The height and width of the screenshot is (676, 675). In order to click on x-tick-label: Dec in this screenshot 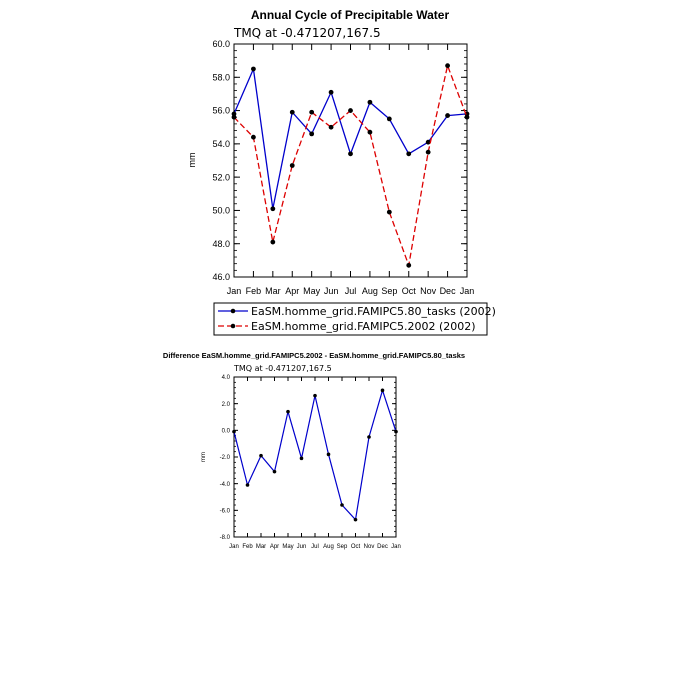, I will do `click(448, 291)`.